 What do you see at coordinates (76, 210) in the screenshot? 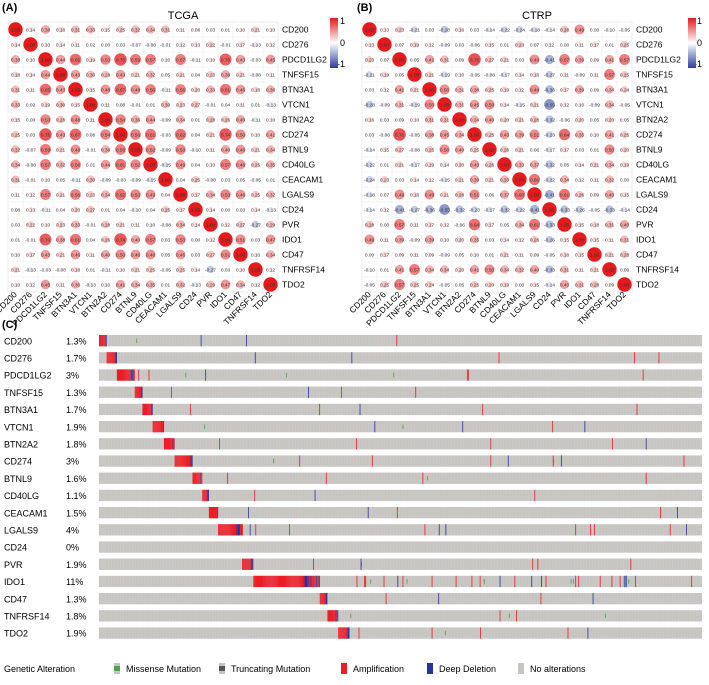
I see `correlation-value: 0.20` at bounding box center [76, 210].